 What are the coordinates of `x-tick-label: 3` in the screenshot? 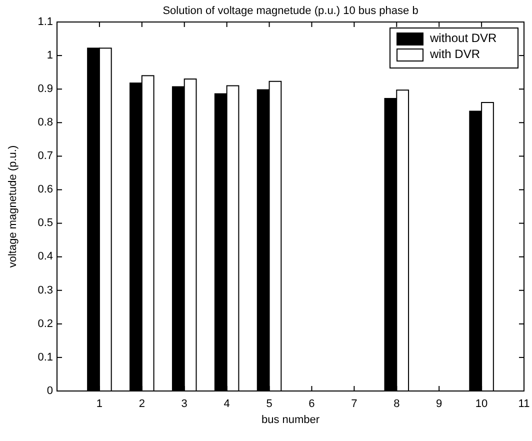 It's located at (184, 404).